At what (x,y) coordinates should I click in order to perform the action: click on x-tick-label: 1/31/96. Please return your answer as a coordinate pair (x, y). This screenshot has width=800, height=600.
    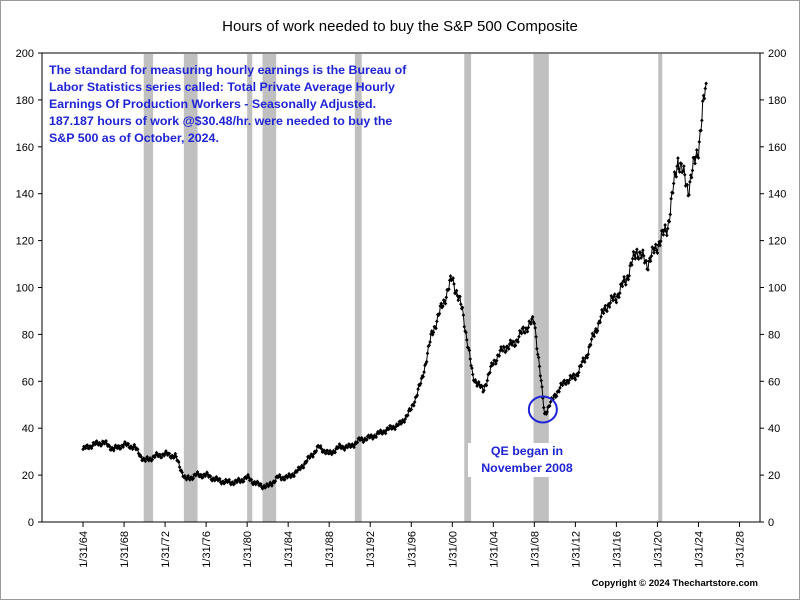
    Looking at the image, I should click on (412, 549).